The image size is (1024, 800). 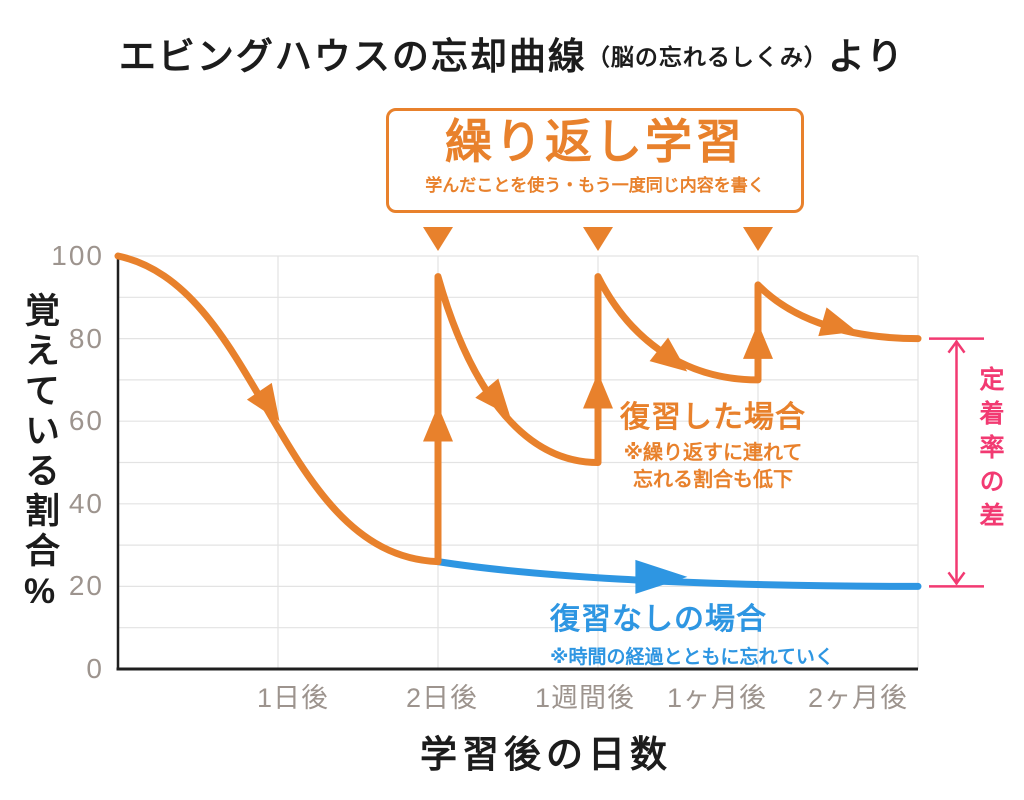 What do you see at coordinates (713, 467) in the screenshot?
I see `reviewed-series-note: ※繰り返すに連れて 忘れる割合も低下` at bounding box center [713, 467].